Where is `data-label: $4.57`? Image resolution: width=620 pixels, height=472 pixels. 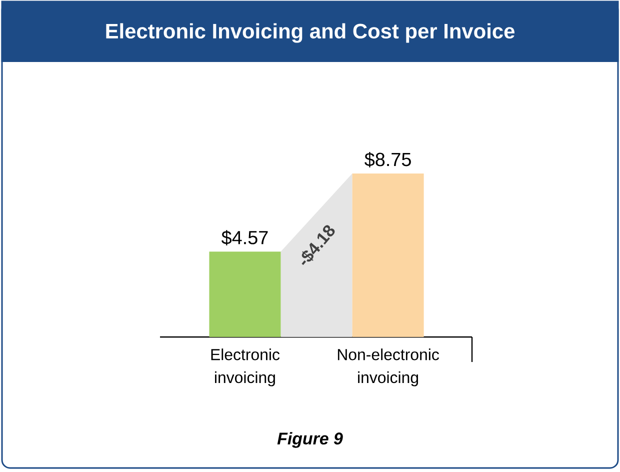 data-label: $4.57 is located at coordinates (245, 238).